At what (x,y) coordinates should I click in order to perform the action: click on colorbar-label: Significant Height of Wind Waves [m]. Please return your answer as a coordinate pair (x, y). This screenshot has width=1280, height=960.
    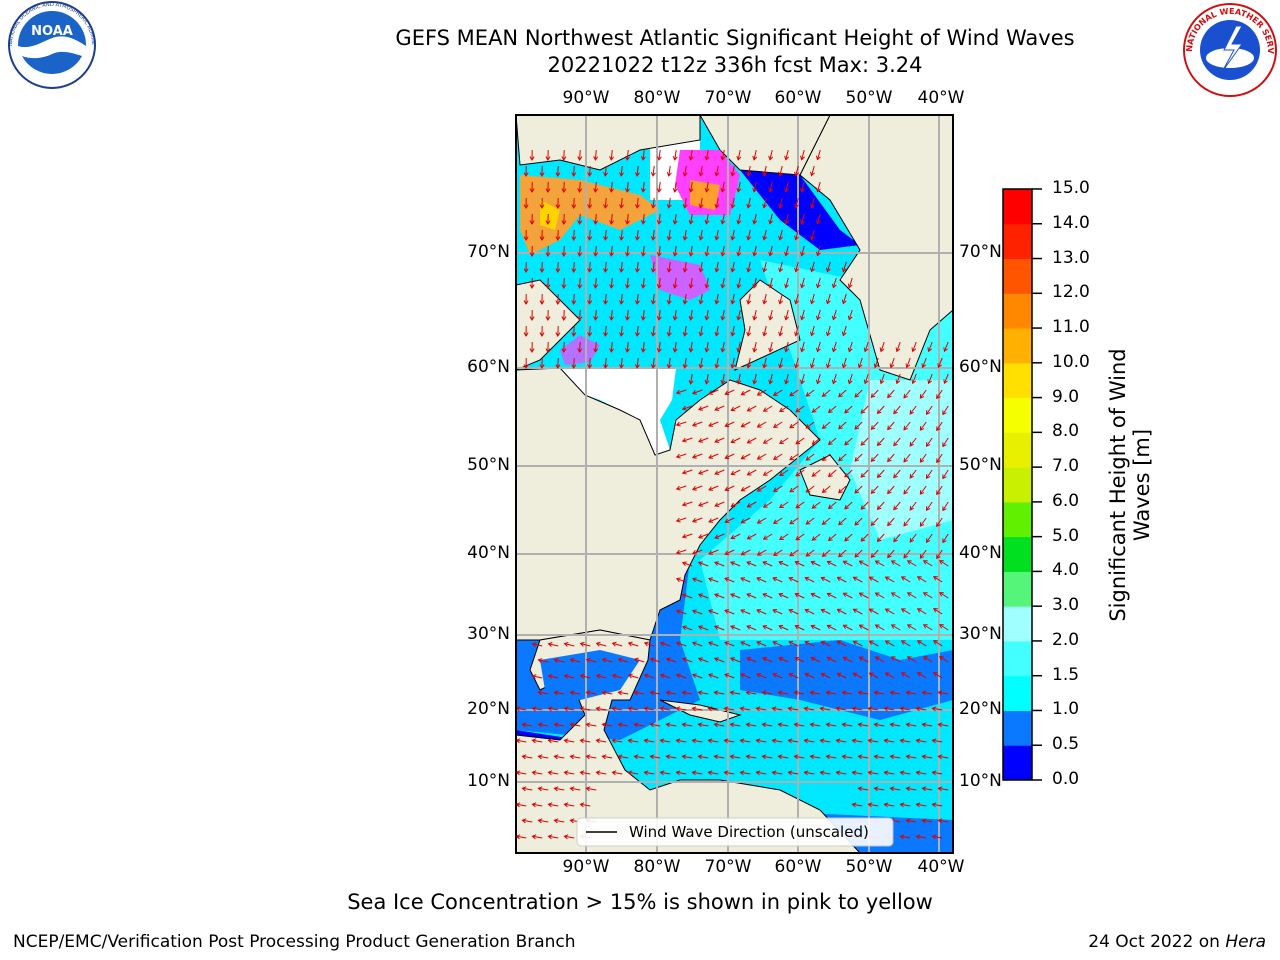
    Looking at the image, I should click on (1129, 485).